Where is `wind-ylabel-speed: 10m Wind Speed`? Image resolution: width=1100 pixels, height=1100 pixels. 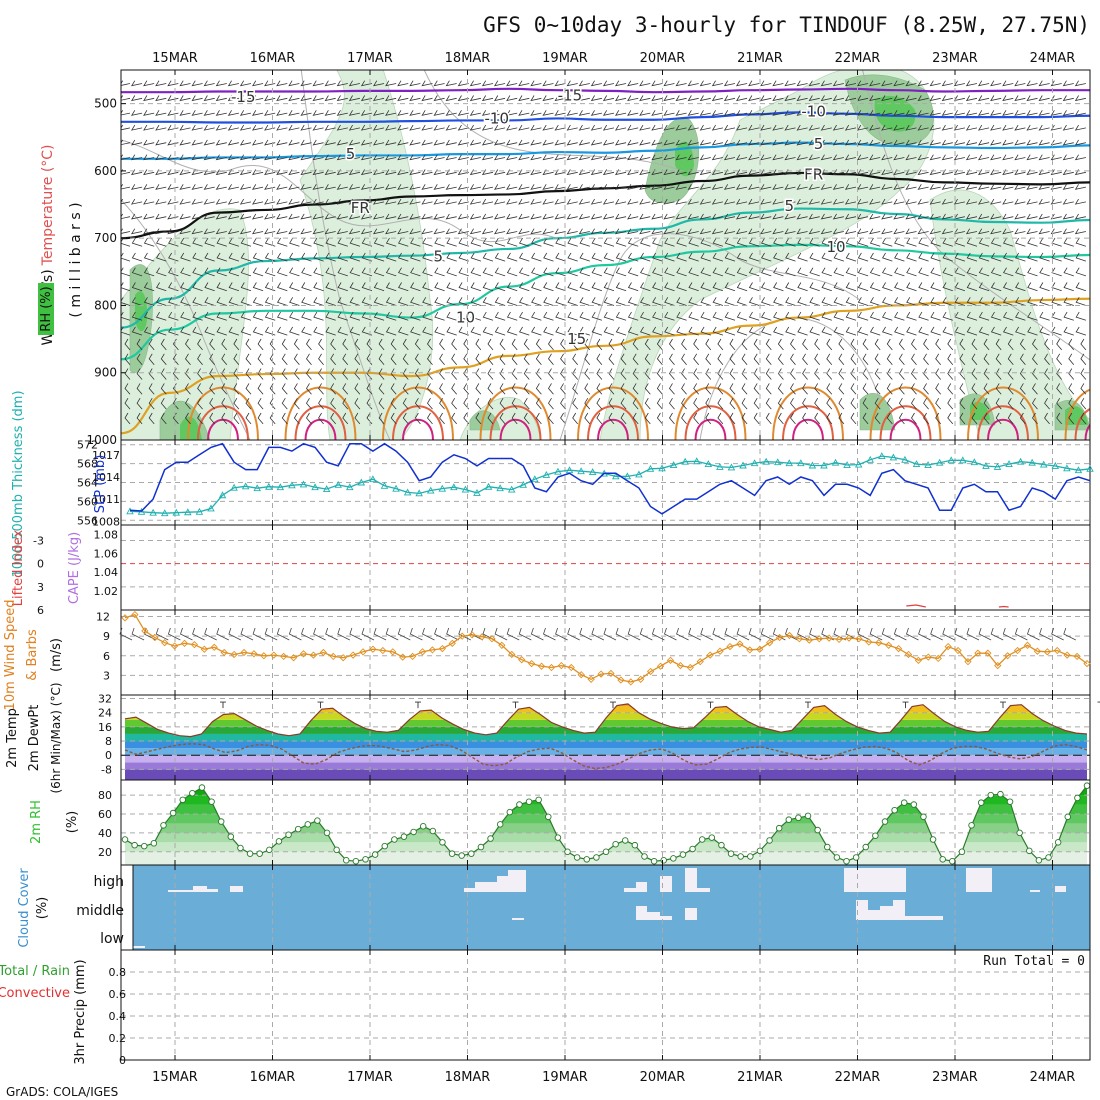
wind-ylabel-speed: 10m Wind Speed is located at coordinates (10, 655).